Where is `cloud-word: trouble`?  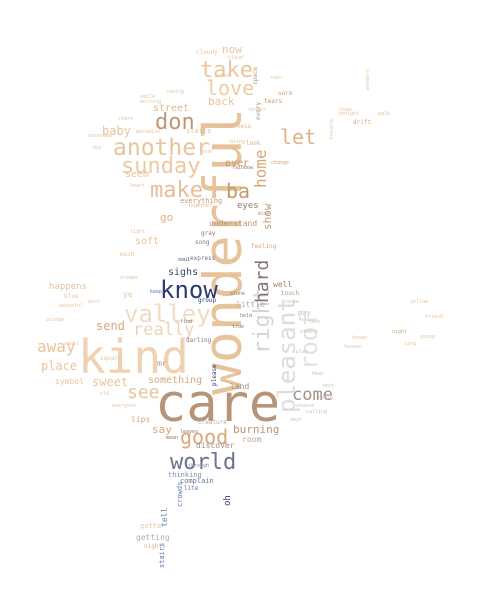 cloud-word: trouble is located at coordinates (332, 129).